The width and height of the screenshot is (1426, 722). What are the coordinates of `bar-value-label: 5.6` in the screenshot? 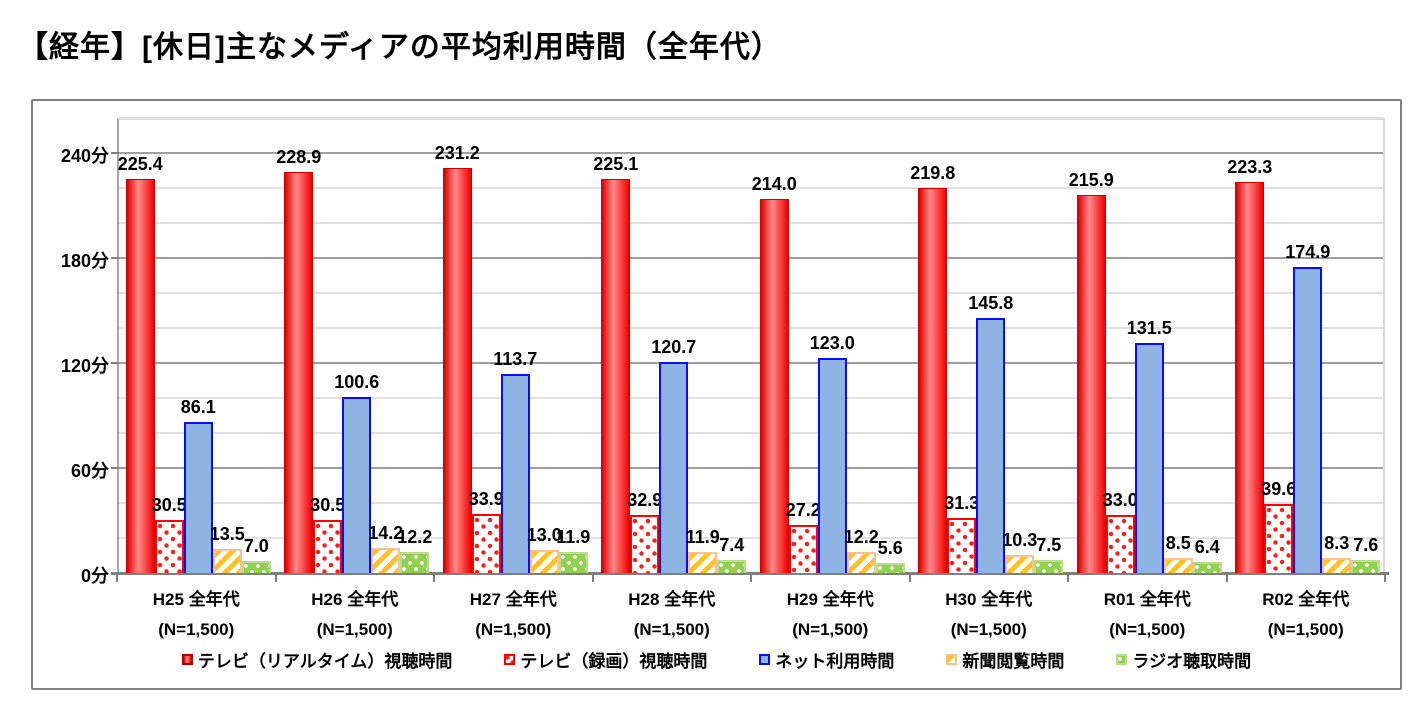 It's located at (890, 548).